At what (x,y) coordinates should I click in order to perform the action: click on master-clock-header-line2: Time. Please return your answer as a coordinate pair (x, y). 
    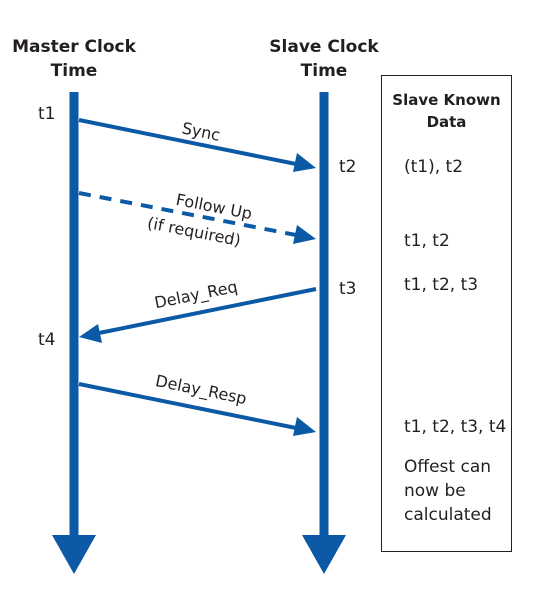
    Looking at the image, I should click on (74, 71).